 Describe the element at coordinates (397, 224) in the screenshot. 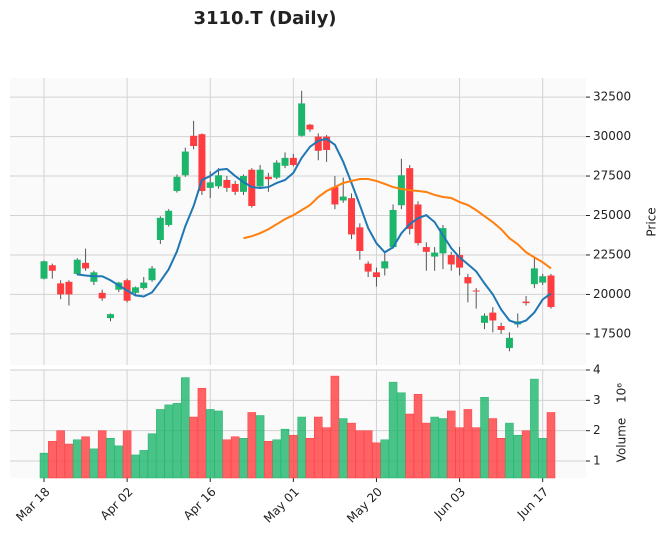

I see `moving-average-line` at that location.